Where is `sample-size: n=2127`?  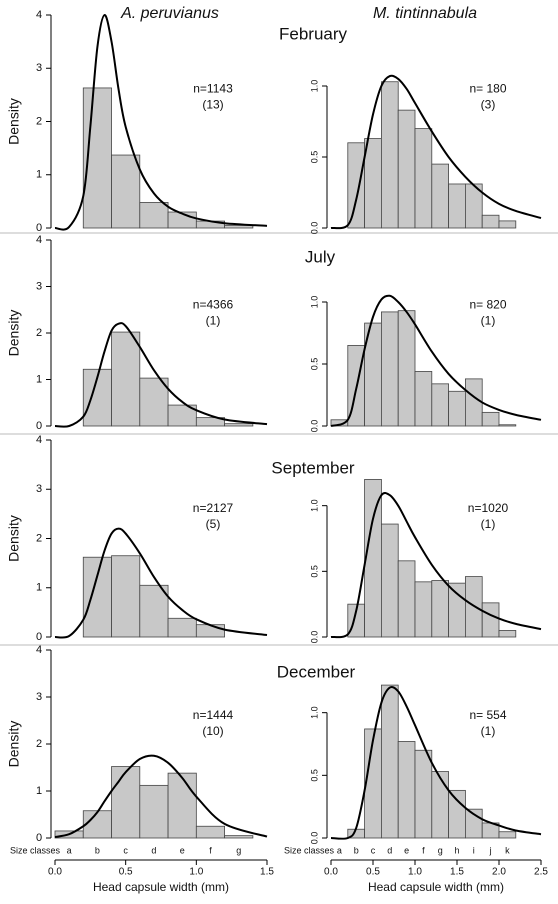
sample-size: n=2127 is located at coordinates (213, 508).